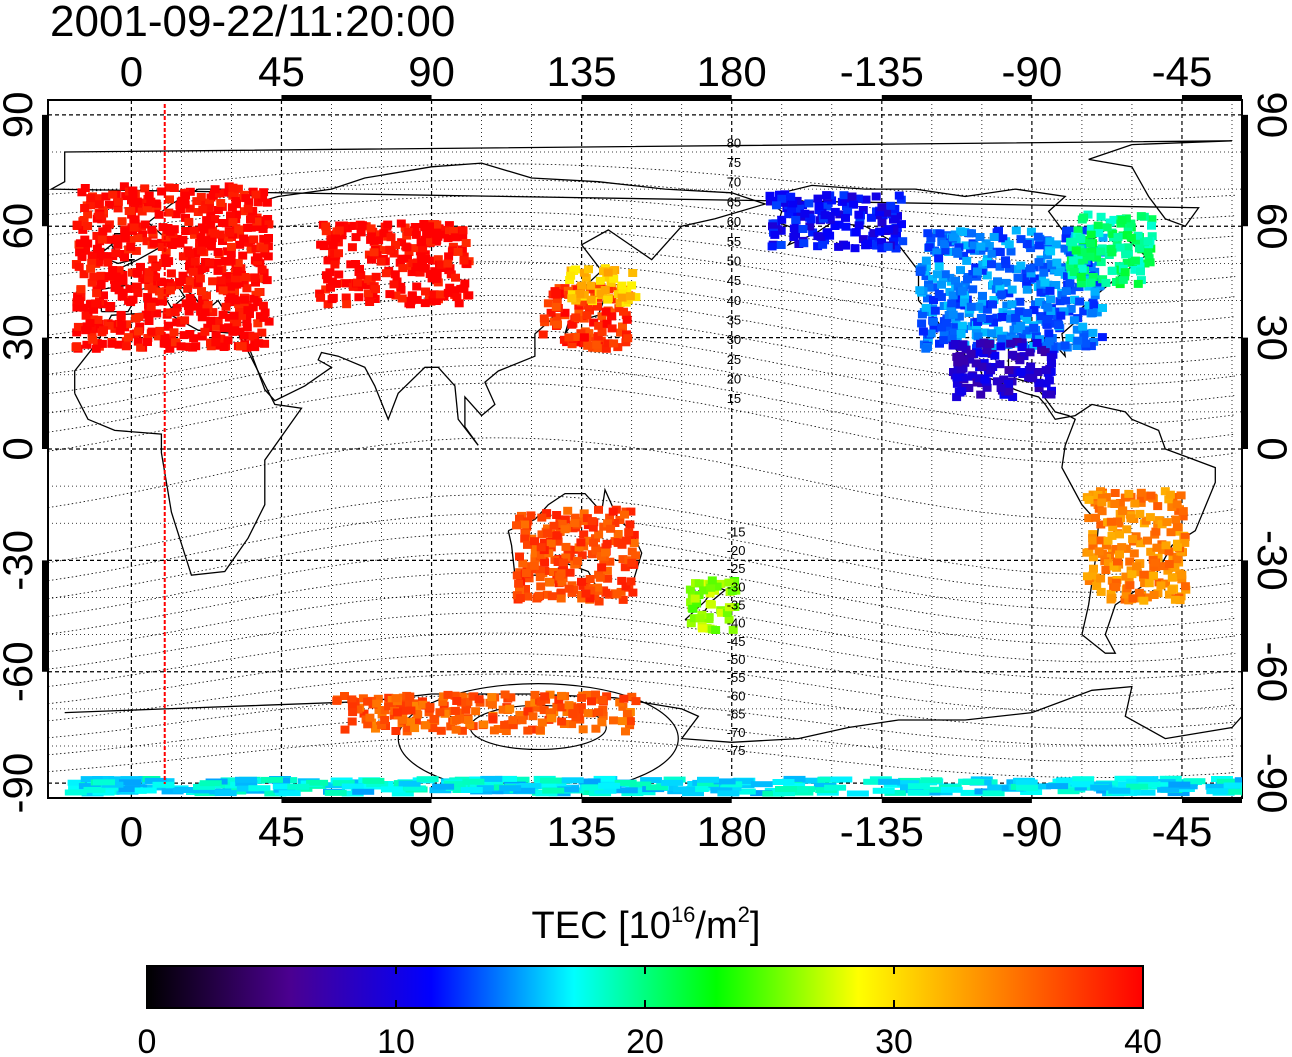 The image size is (1292, 1057). I want to click on magnetic-contour, so click(642, 237).